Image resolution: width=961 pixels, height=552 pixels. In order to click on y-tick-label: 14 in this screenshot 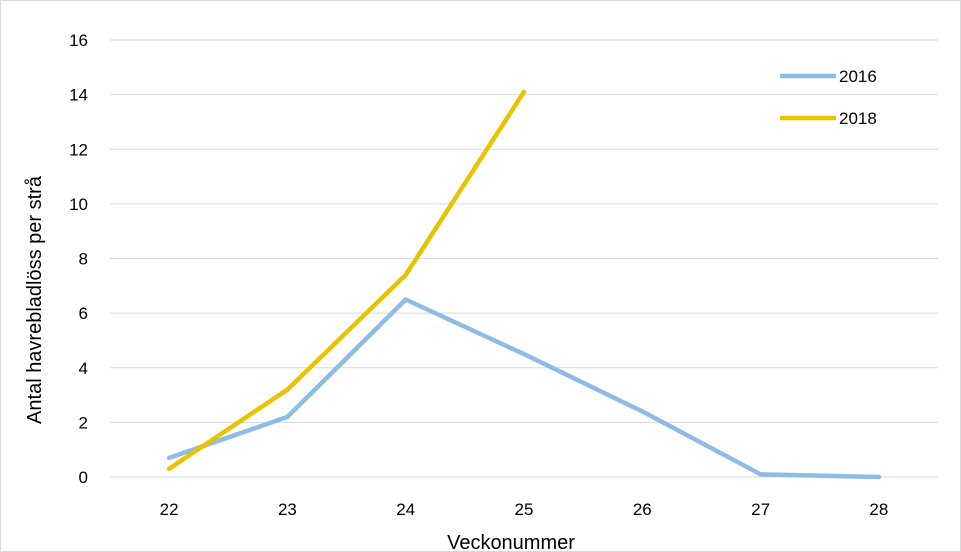, I will do `click(78, 95)`.